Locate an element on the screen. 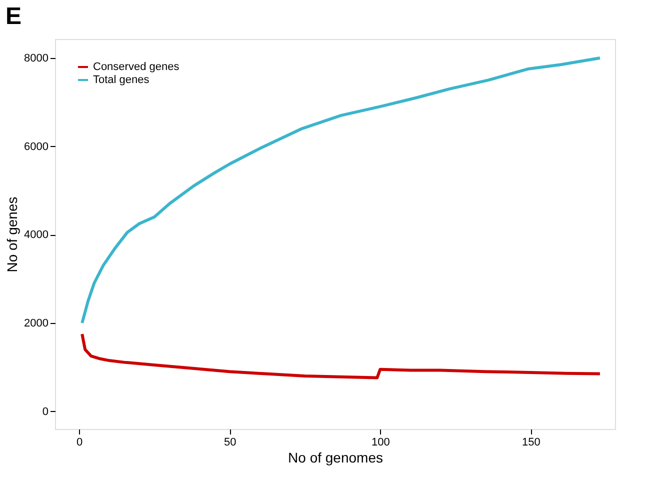 This screenshot has height=487, width=651. y-tick-label: 4000 is located at coordinates (36, 235).